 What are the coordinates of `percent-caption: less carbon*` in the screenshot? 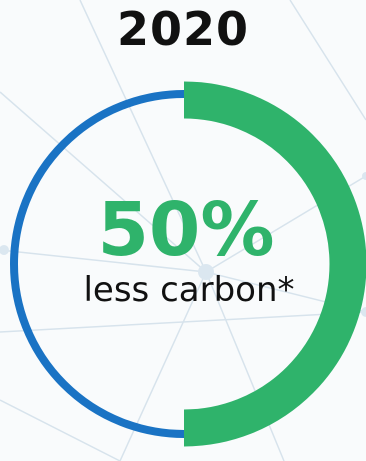 It's located at (189, 290).